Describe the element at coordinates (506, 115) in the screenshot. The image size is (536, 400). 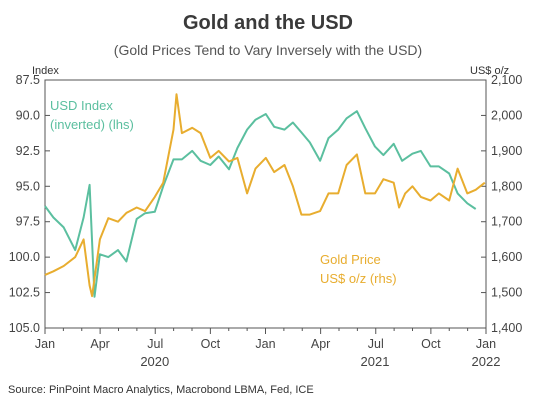
I see `right-tick-label: 2,000` at that location.